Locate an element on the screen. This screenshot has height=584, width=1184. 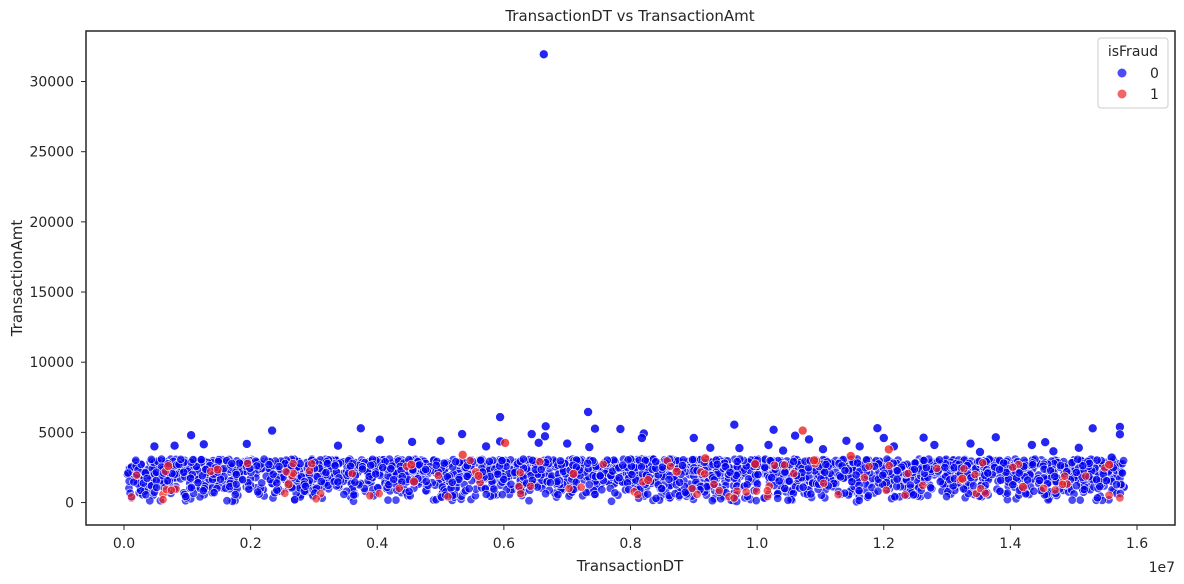
x-tick-label: 0.4 is located at coordinates (377, 544).